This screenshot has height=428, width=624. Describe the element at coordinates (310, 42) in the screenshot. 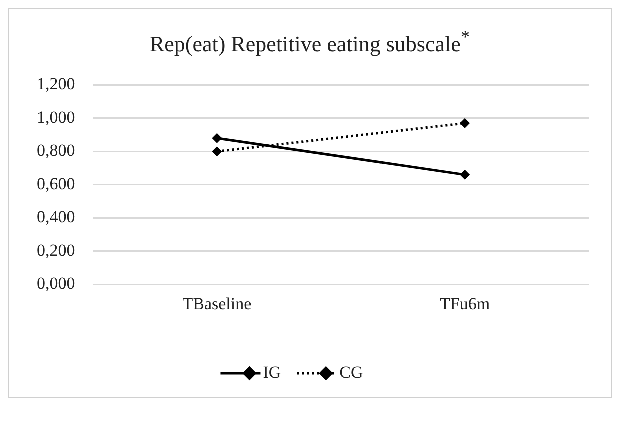

I see `chart-title: Rep(eat) Repetitive eating subscale$^{*}$` at that location.